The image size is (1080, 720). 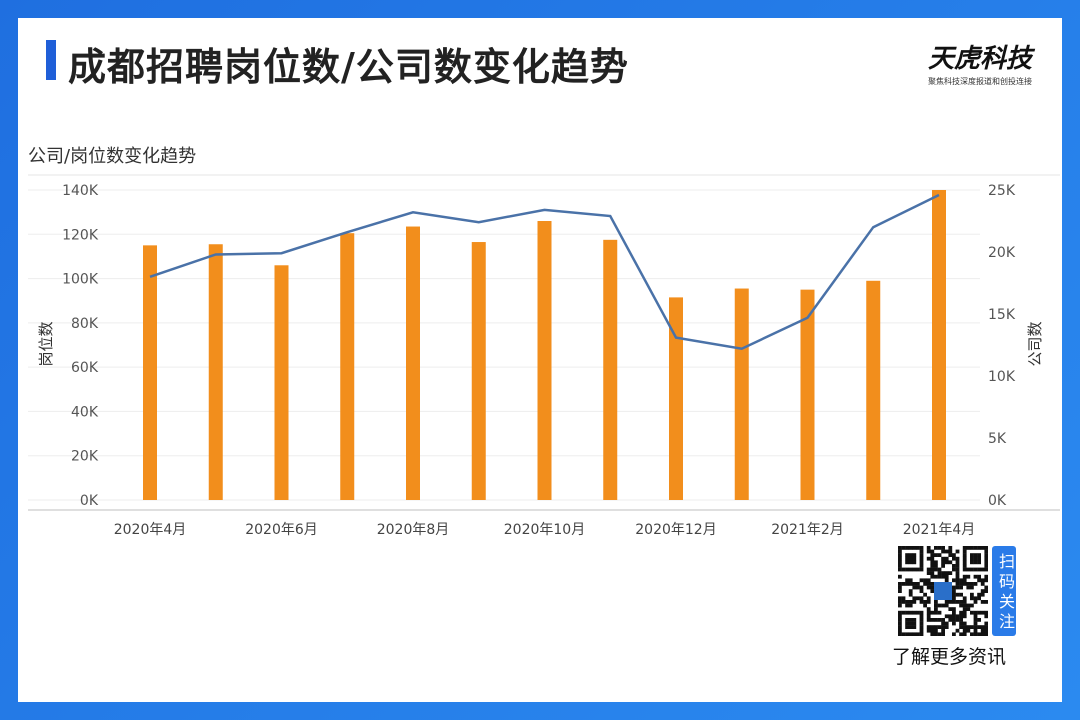 I want to click on x-axis-tick-label: 2021年2月, so click(x=807, y=530).